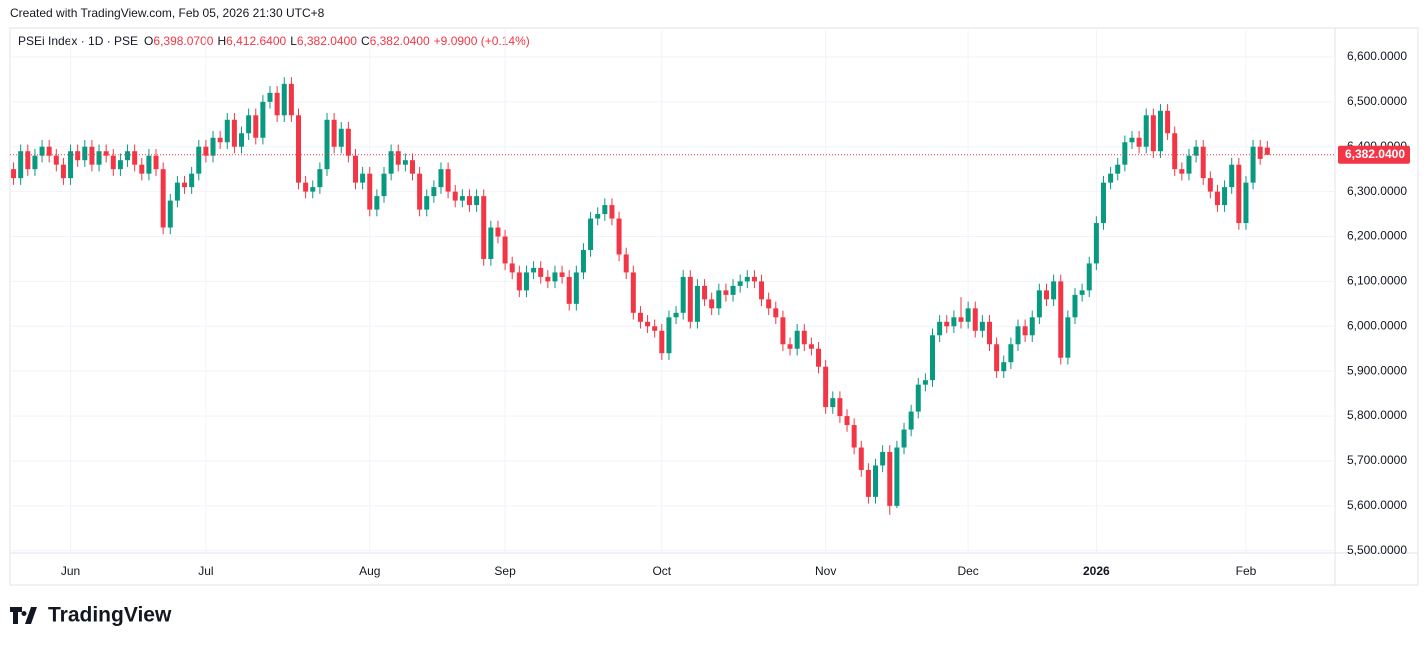 The width and height of the screenshot is (1427, 651). Describe the element at coordinates (825, 571) in the screenshot. I see `x-tick-label: Nov` at that location.